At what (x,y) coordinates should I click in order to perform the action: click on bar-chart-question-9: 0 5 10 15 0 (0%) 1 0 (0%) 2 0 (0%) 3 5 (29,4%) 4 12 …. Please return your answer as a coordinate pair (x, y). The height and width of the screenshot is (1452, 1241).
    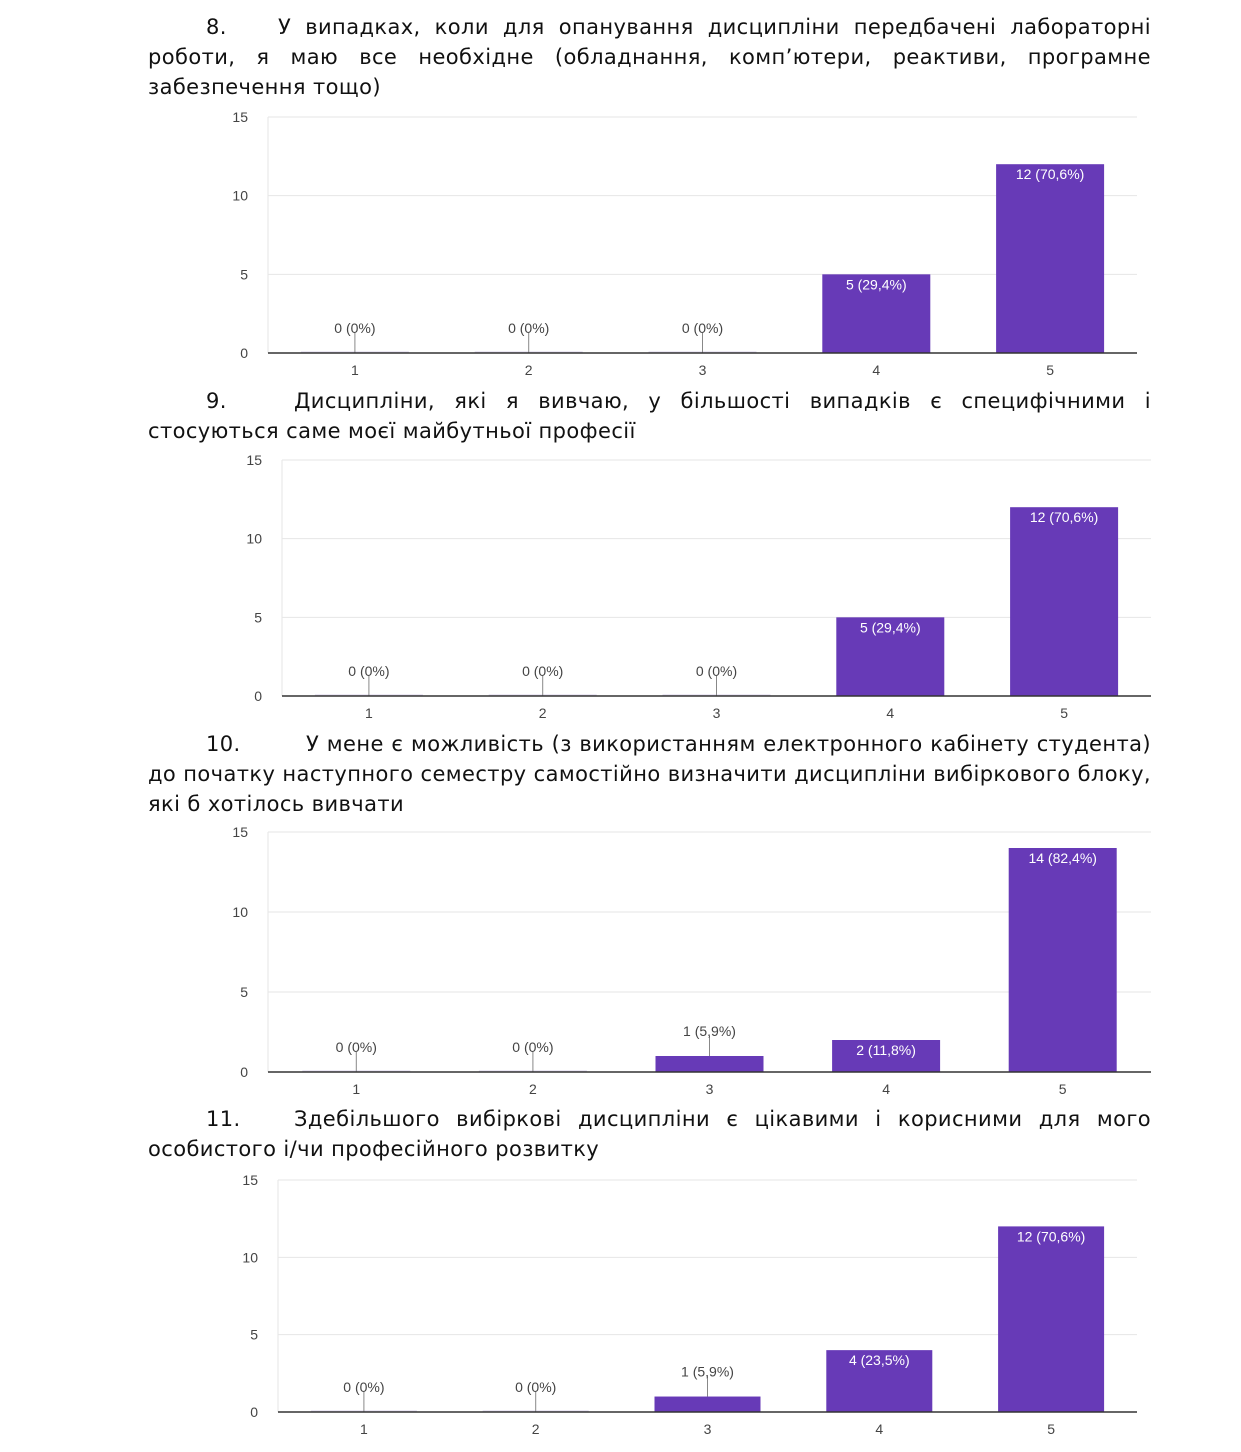
    Looking at the image, I should click on (698, 586).